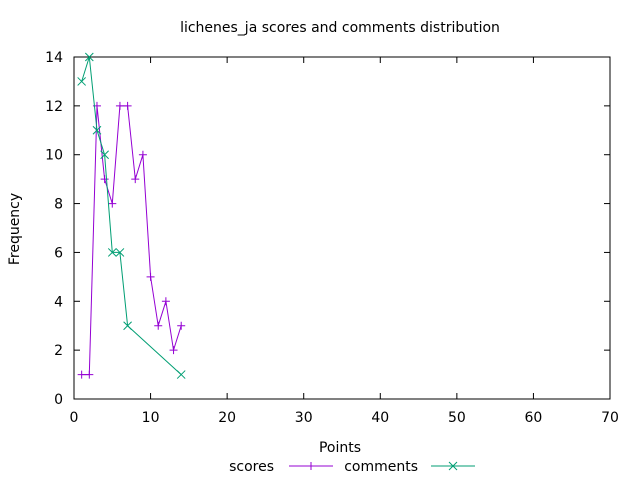  I want to click on y-axis-title: Frequency, so click(15, 229).